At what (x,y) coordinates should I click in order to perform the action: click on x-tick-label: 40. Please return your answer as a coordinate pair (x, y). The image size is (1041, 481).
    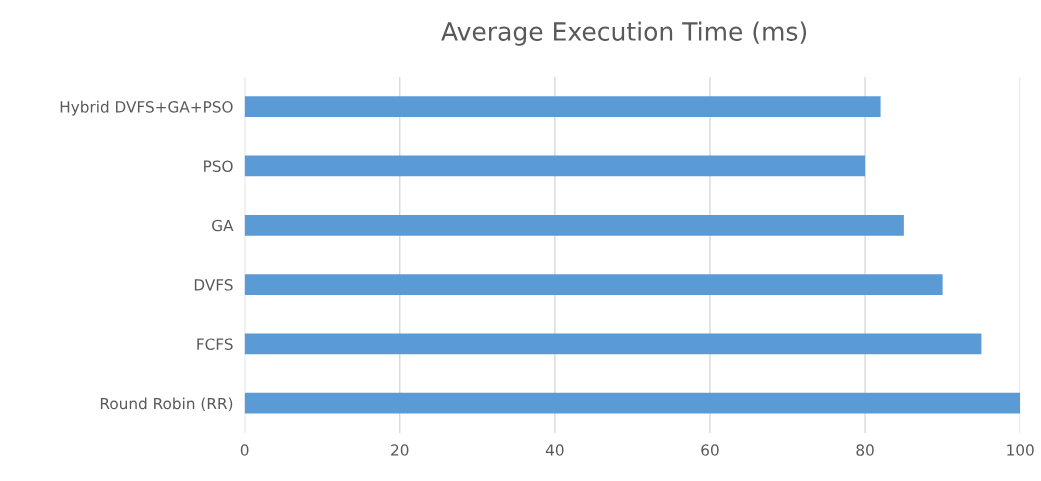
    Looking at the image, I should click on (554, 450).